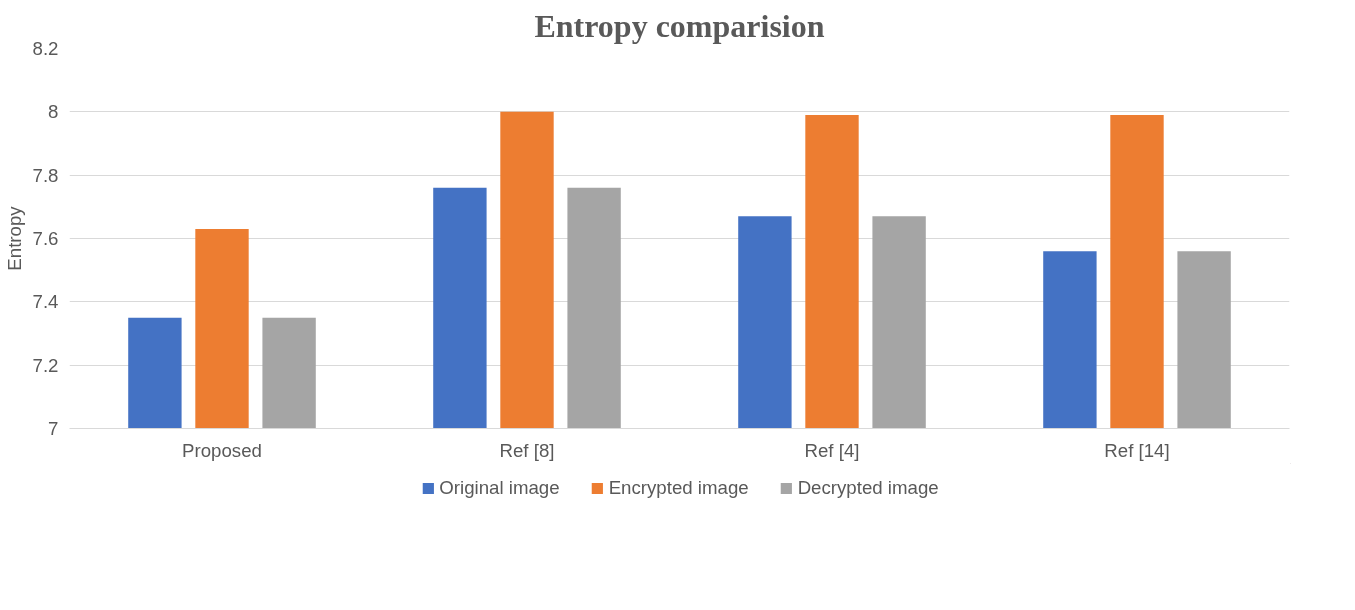  What do you see at coordinates (45, 238) in the screenshot?
I see `y-tick-label: 7.6` at bounding box center [45, 238].